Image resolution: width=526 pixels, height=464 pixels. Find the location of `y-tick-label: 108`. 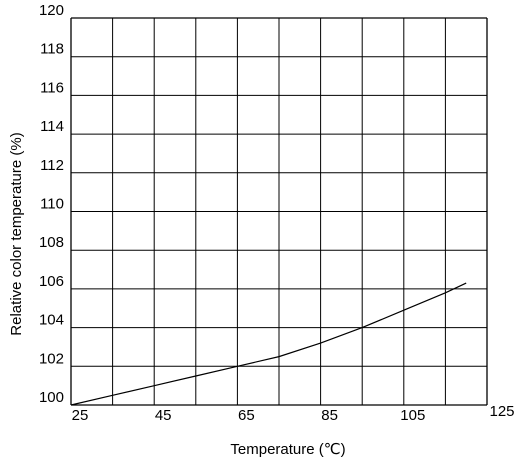

y-tick-label: 108 is located at coordinates (51, 242).